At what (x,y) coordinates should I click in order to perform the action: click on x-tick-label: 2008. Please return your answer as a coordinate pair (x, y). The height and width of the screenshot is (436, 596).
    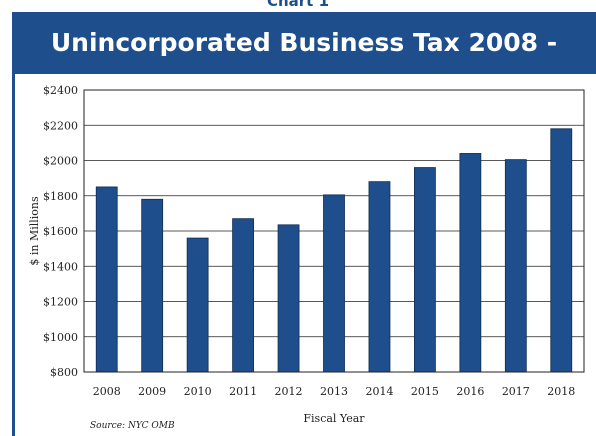
    Looking at the image, I should click on (107, 391).